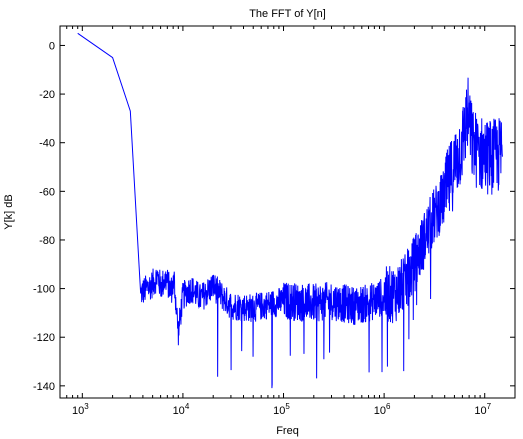 The height and width of the screenshot is (439, 523). I want to click on x-tick-label-exponent: 4, so click(187, 406).